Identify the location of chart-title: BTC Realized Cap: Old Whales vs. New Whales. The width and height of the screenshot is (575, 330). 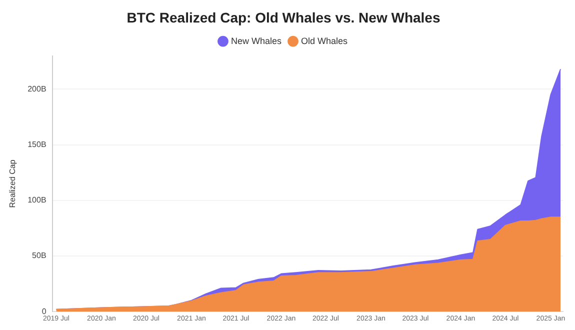
(283, 17).